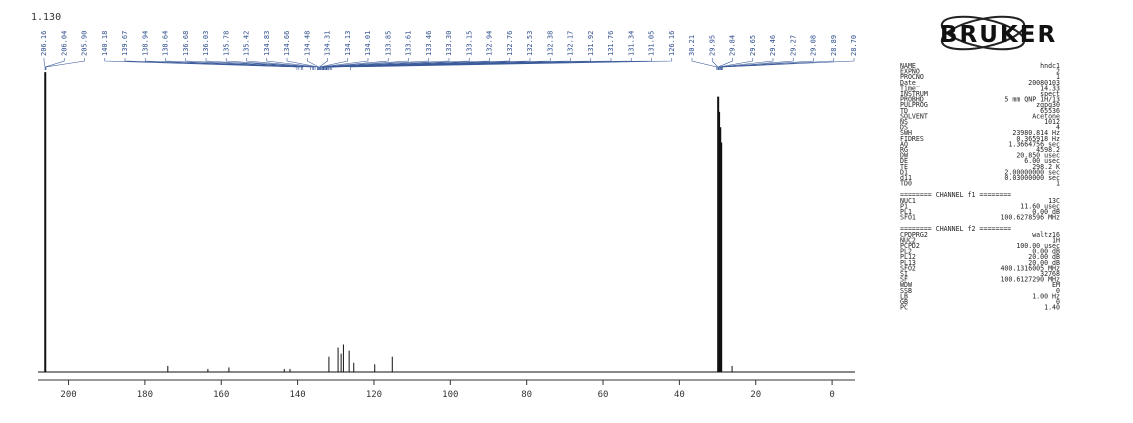 The width and height of the screenshot is (1133, 423). What do you see at coordinates (904, 308) in the screenshot?
I see `param-key: PC` at bounding box center [904, 308].